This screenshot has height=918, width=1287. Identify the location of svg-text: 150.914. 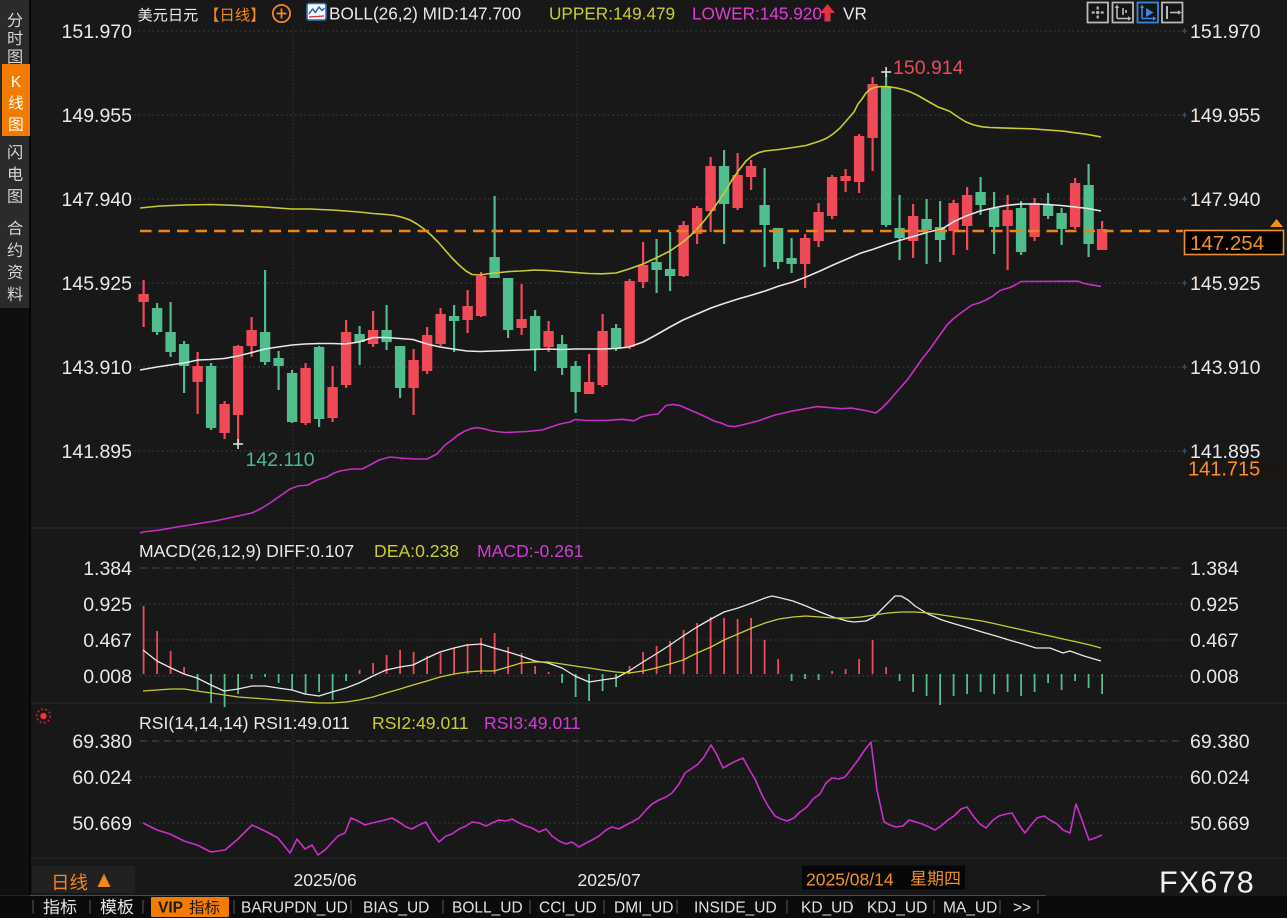
(928, 68).